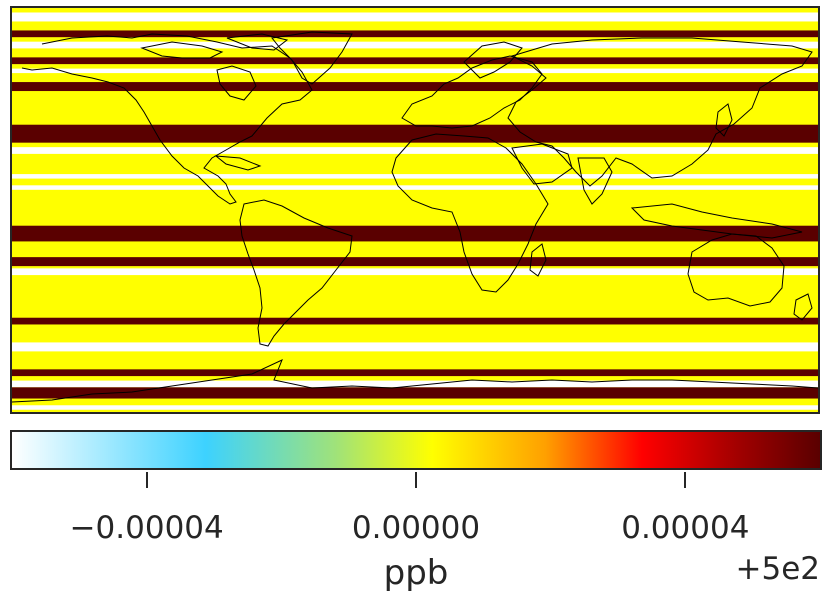 This screenshot has width=824, height=600. I want to click on colorbar-tick-label: −0.00004, so click(146, 528).